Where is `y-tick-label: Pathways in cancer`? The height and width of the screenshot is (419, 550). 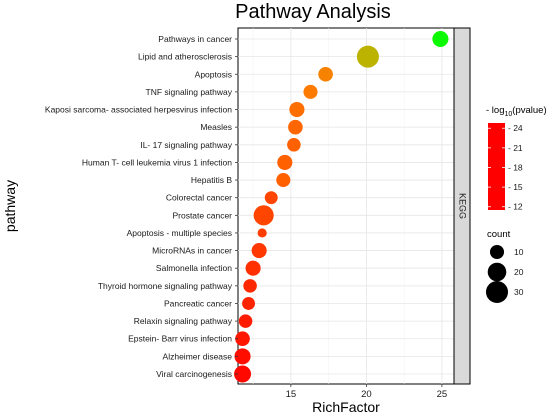
y-tick-label: Pathways in cancer is located at coordinates (195, 39).